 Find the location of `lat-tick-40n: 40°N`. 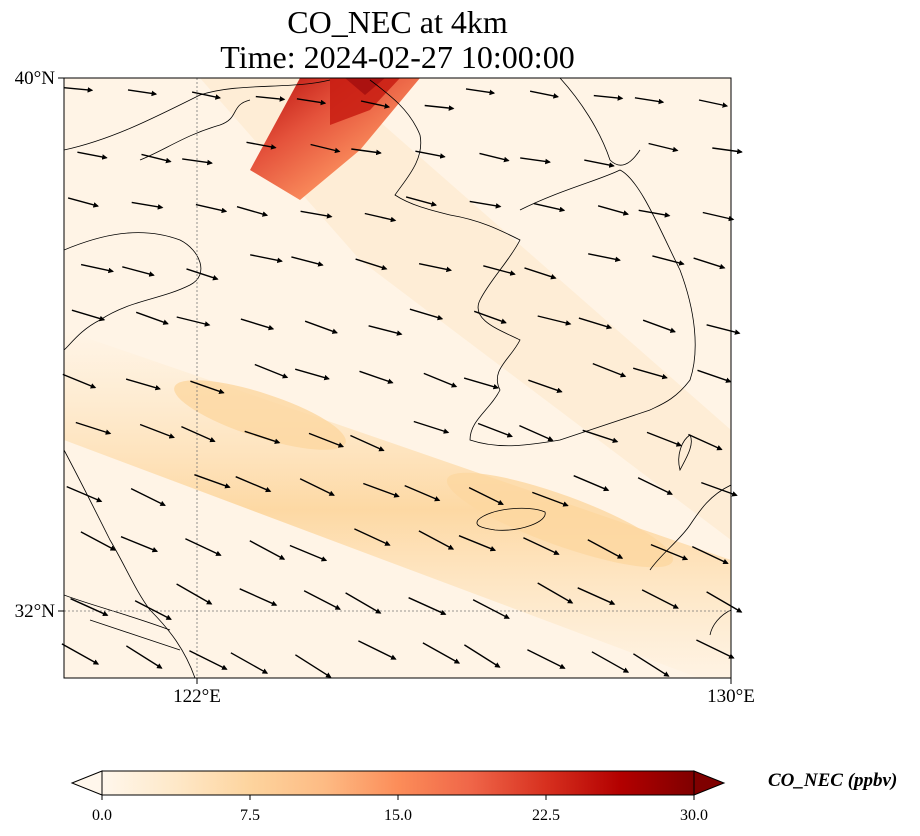

lat-tick-40n: 40°N is located at coordinates (35, 78).